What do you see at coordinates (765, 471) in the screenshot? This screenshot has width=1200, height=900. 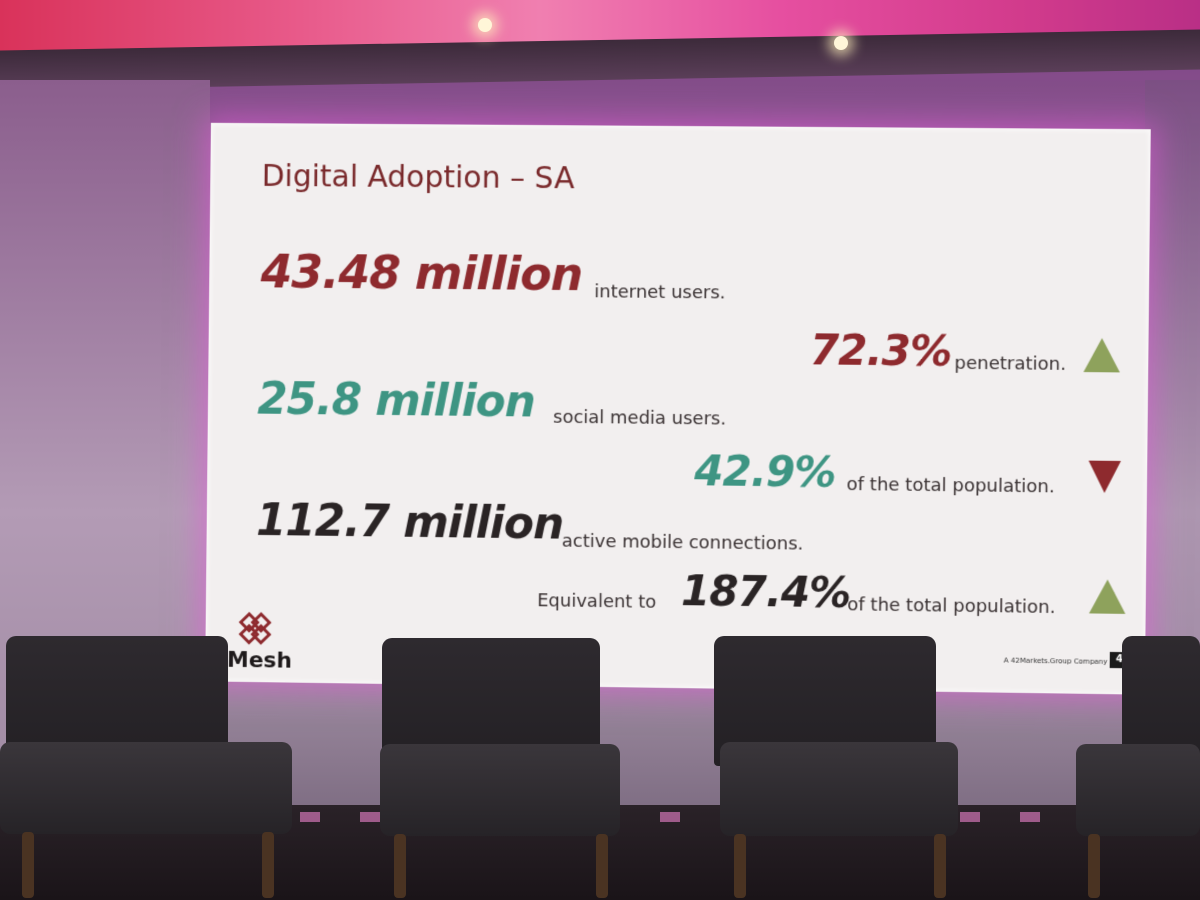 I see `population-share-figure: 42.9%` at bounding box center [765, 471].